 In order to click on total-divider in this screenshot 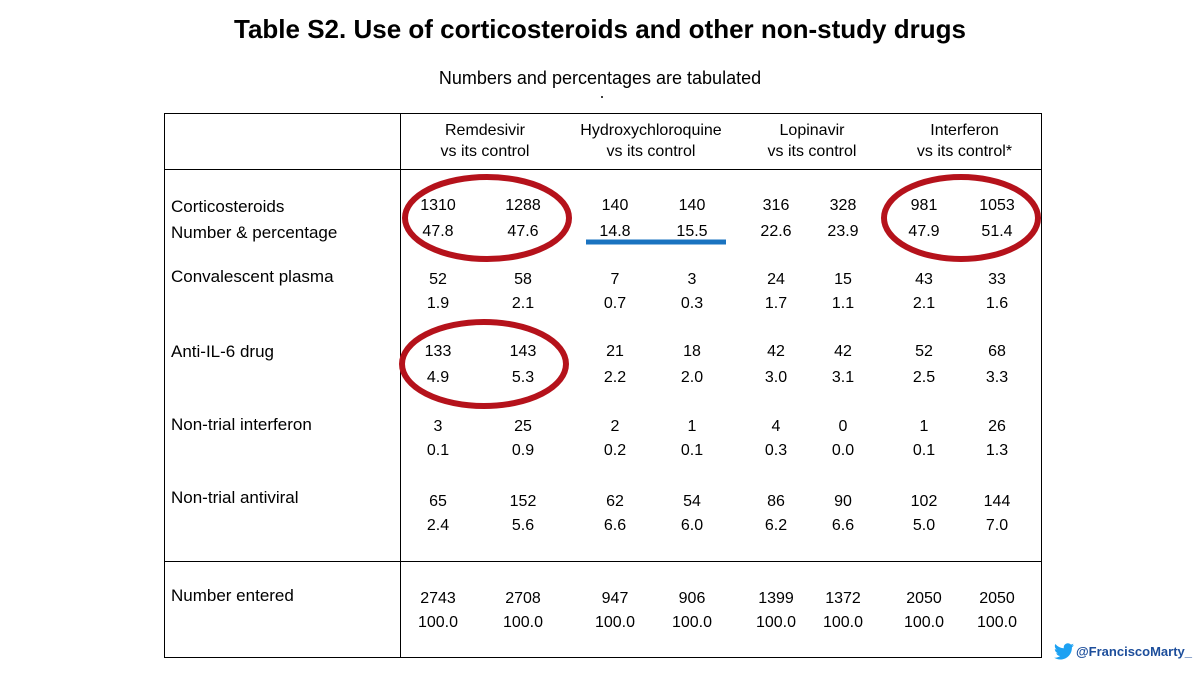, I will do `click(603, 561)`.